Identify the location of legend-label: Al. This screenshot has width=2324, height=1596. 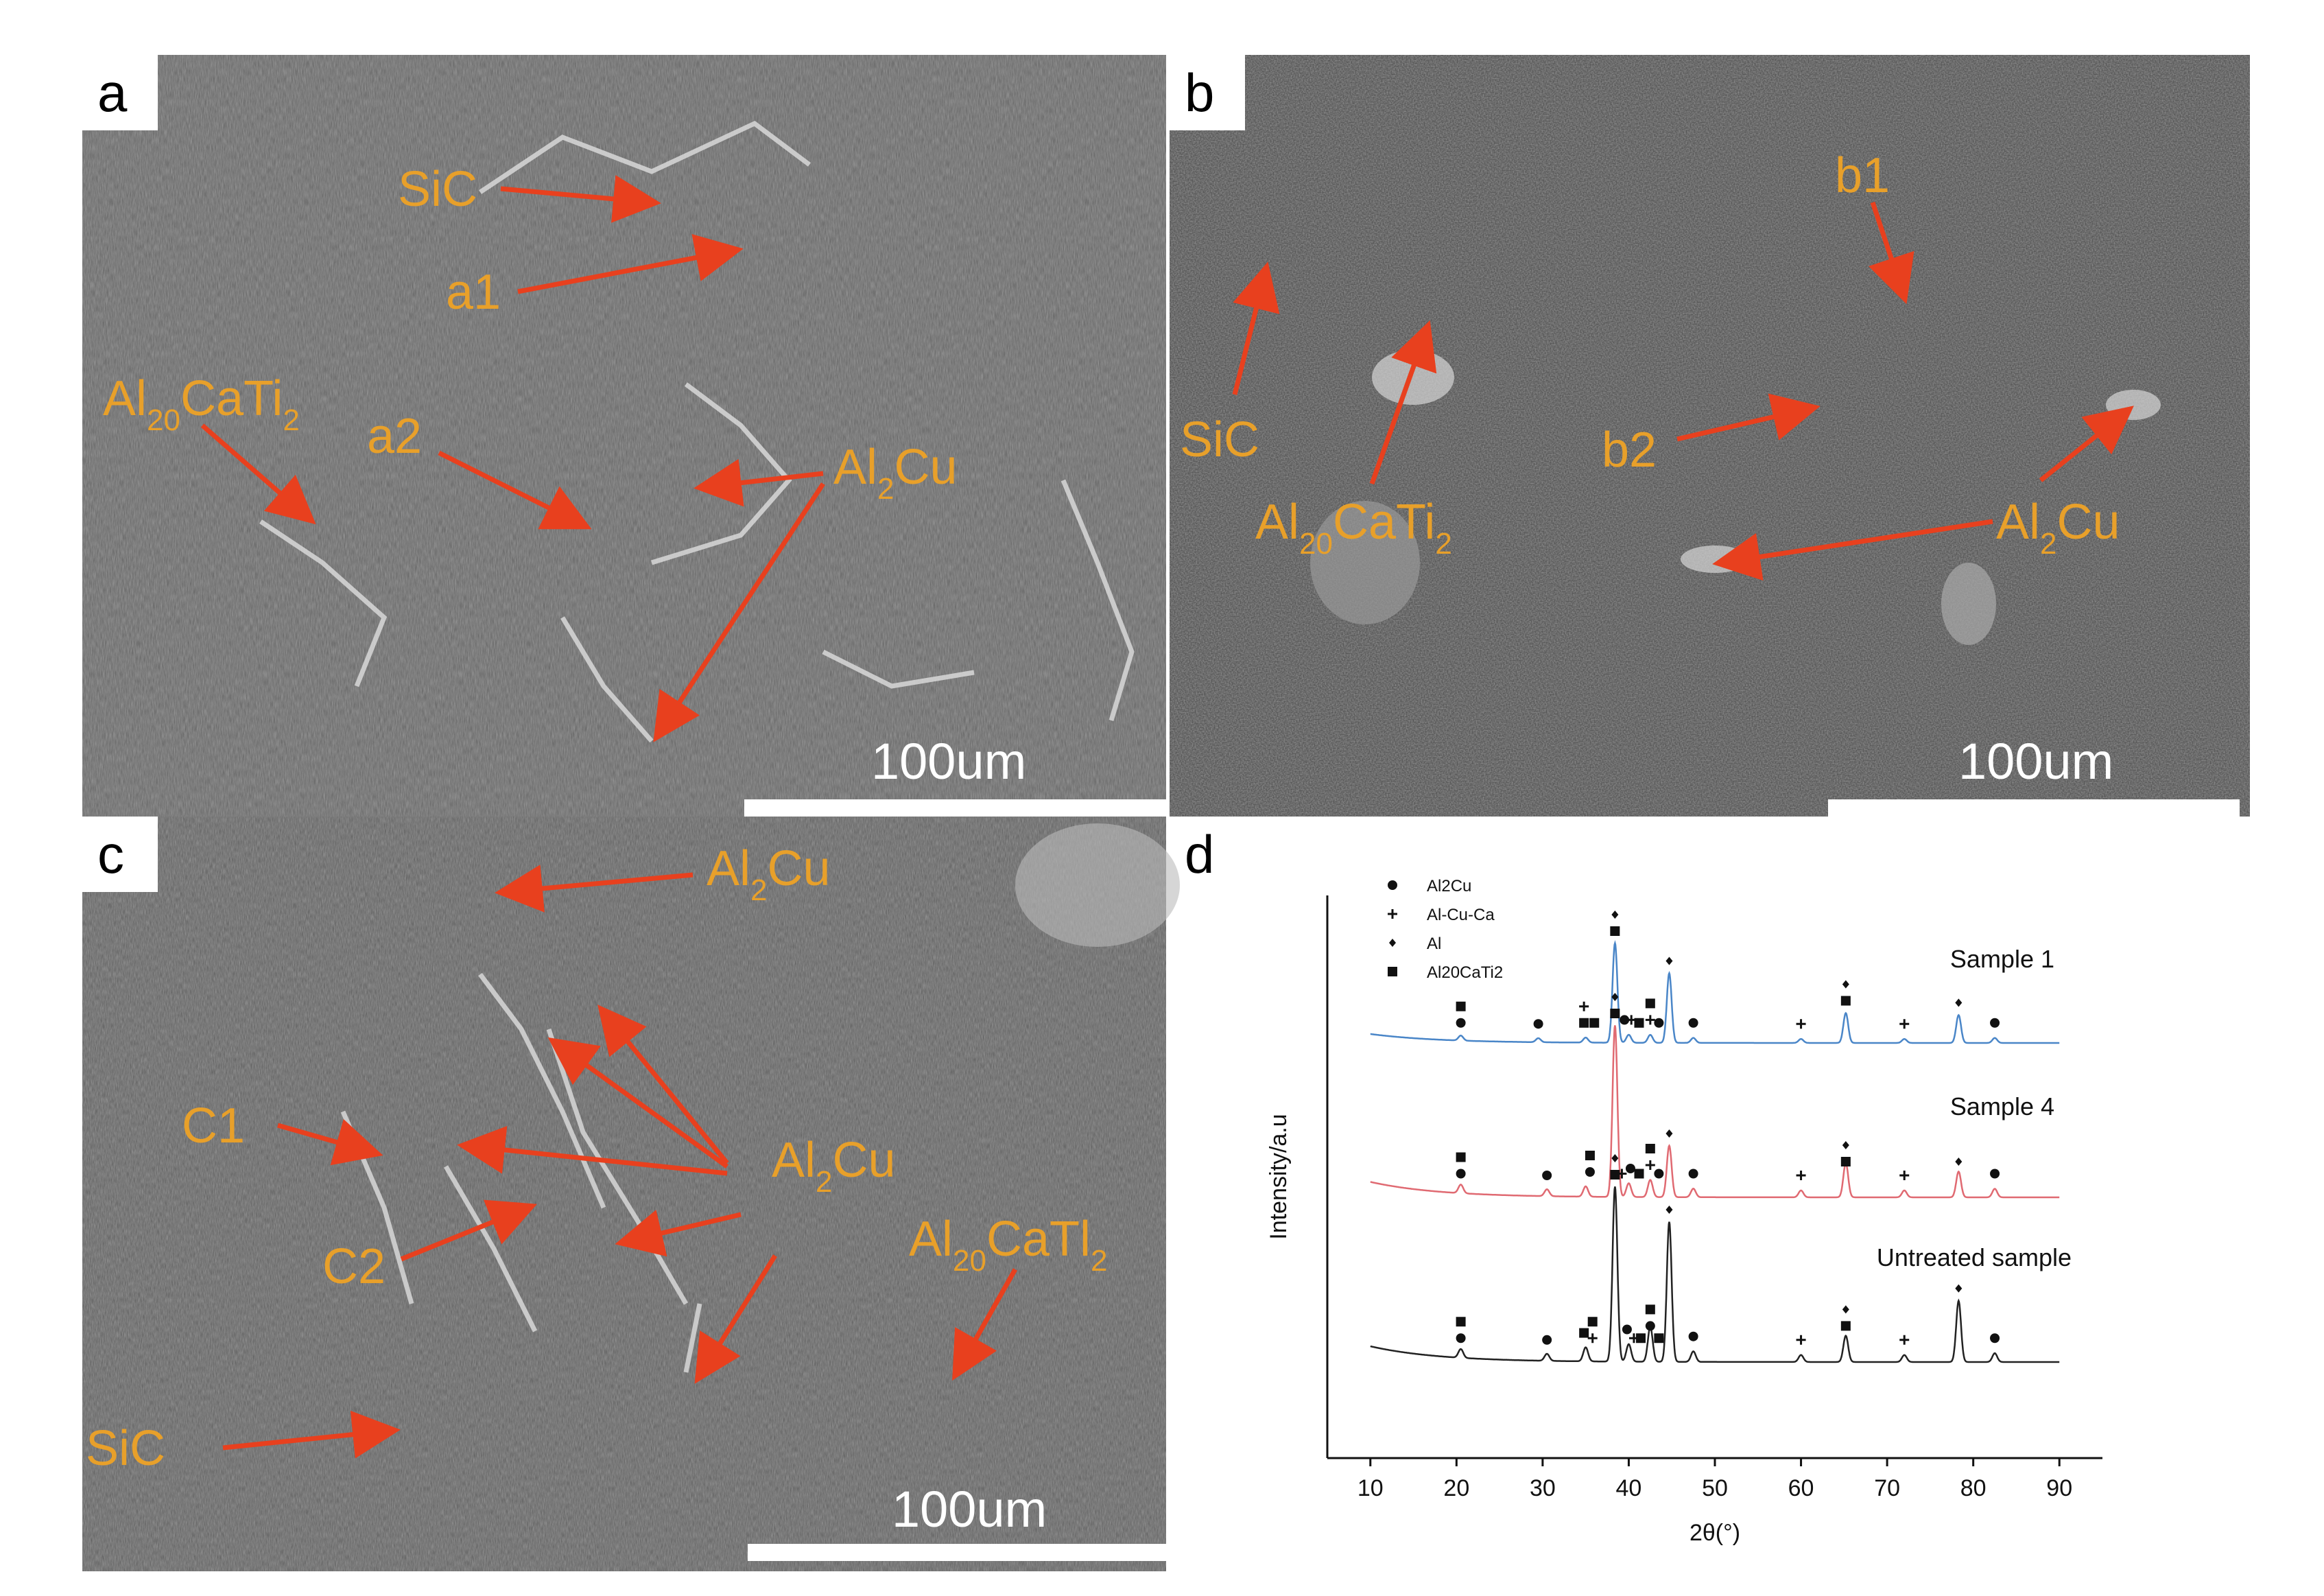
(1434, 944).